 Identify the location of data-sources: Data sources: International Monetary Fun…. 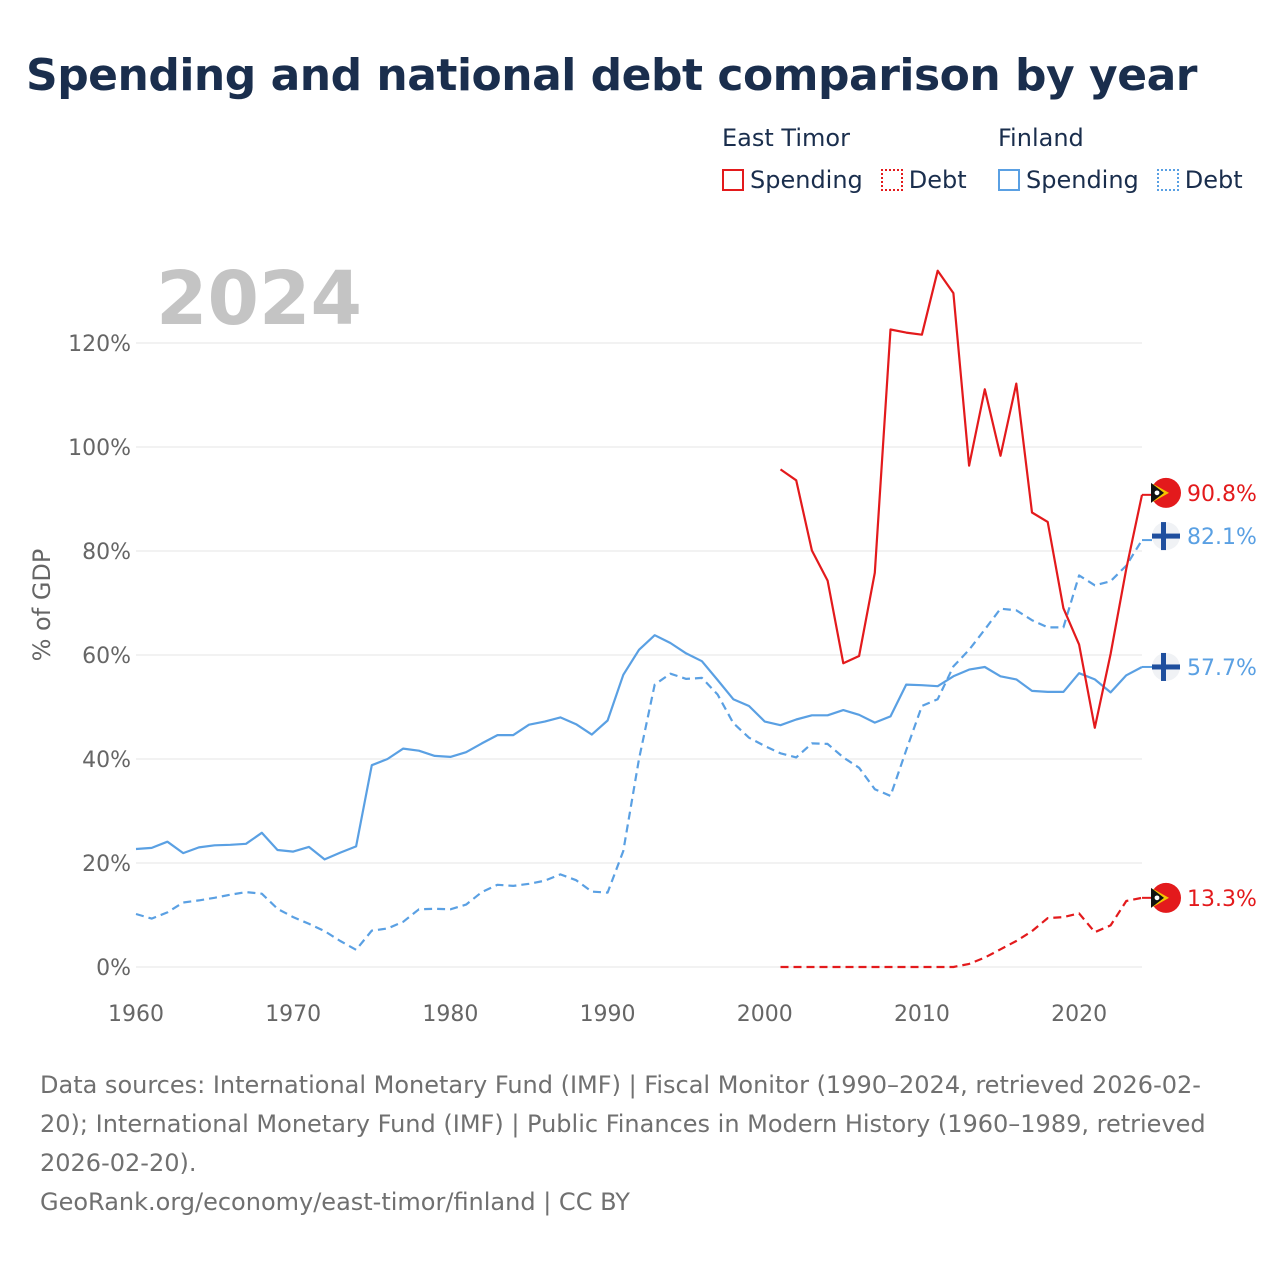
(623, 1124).